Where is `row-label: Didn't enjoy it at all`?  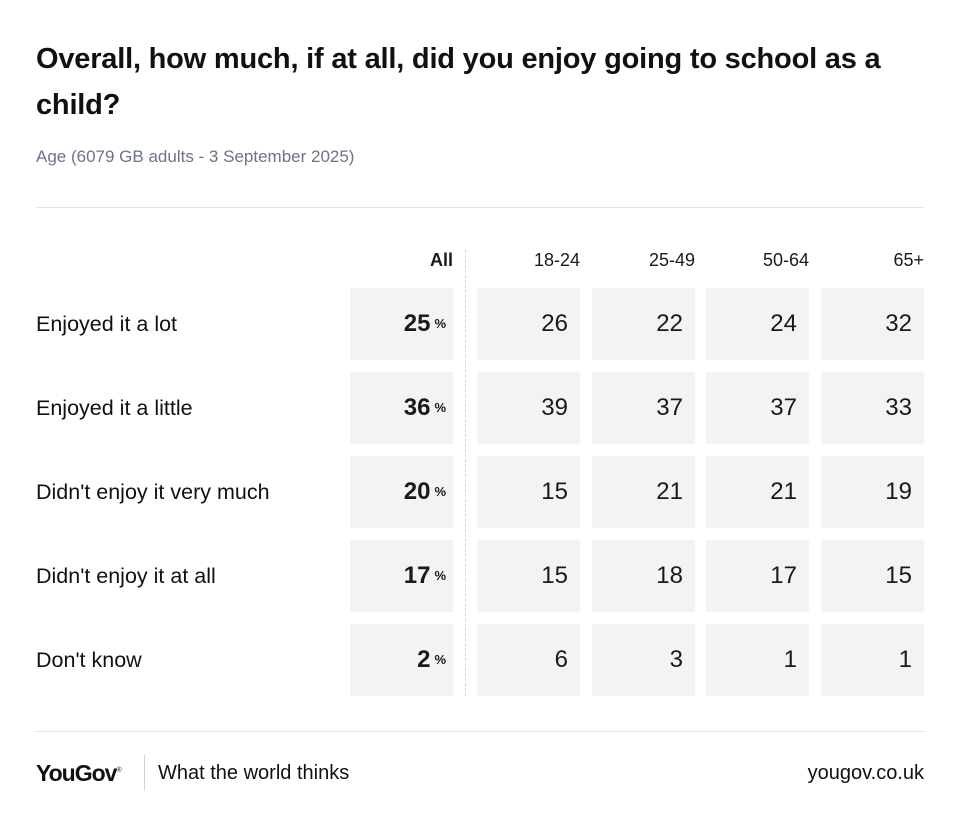 row-label: Didn't enjoy it at all is located at coordinates (126, 576).